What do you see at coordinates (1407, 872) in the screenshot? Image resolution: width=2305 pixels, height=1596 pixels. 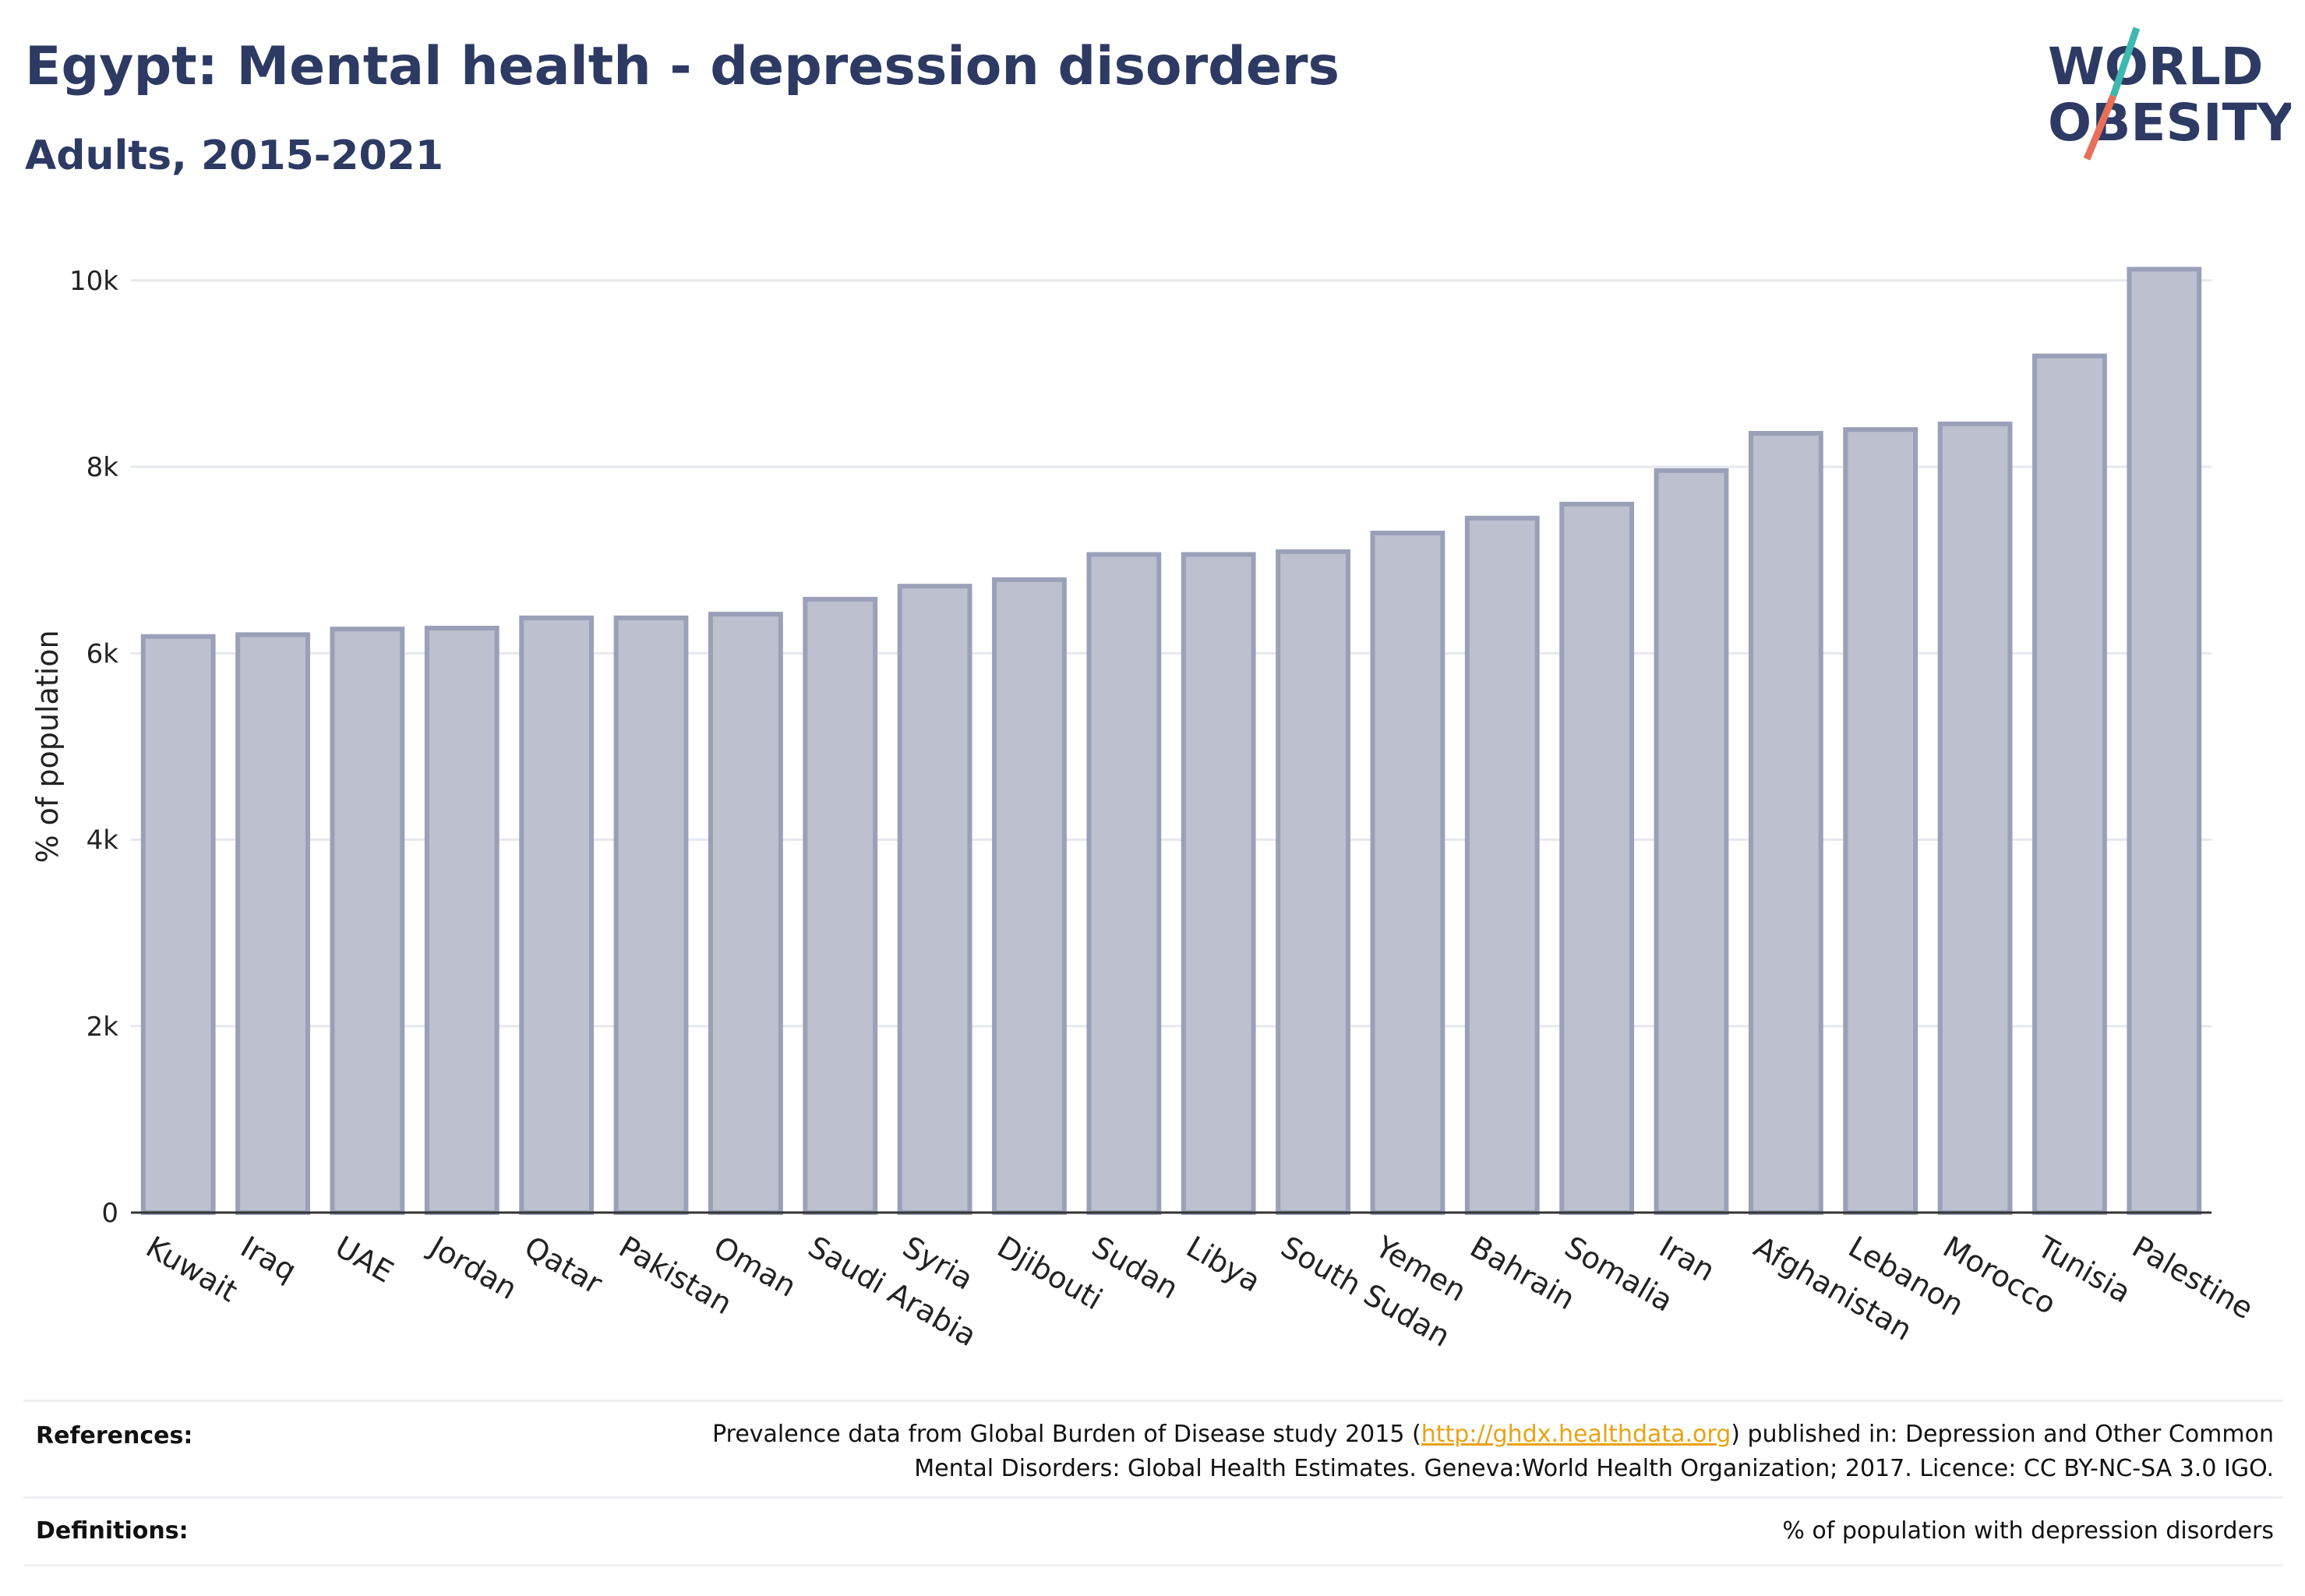 I see `bar-yemen` at bounding box center [1407, 872].